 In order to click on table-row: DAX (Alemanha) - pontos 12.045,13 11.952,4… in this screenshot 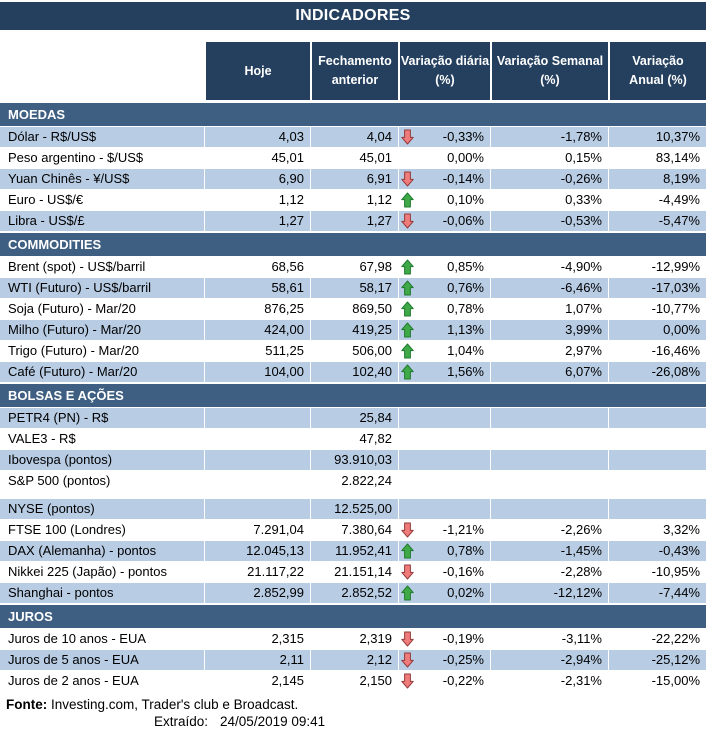, I will do `click(353, 551)`.